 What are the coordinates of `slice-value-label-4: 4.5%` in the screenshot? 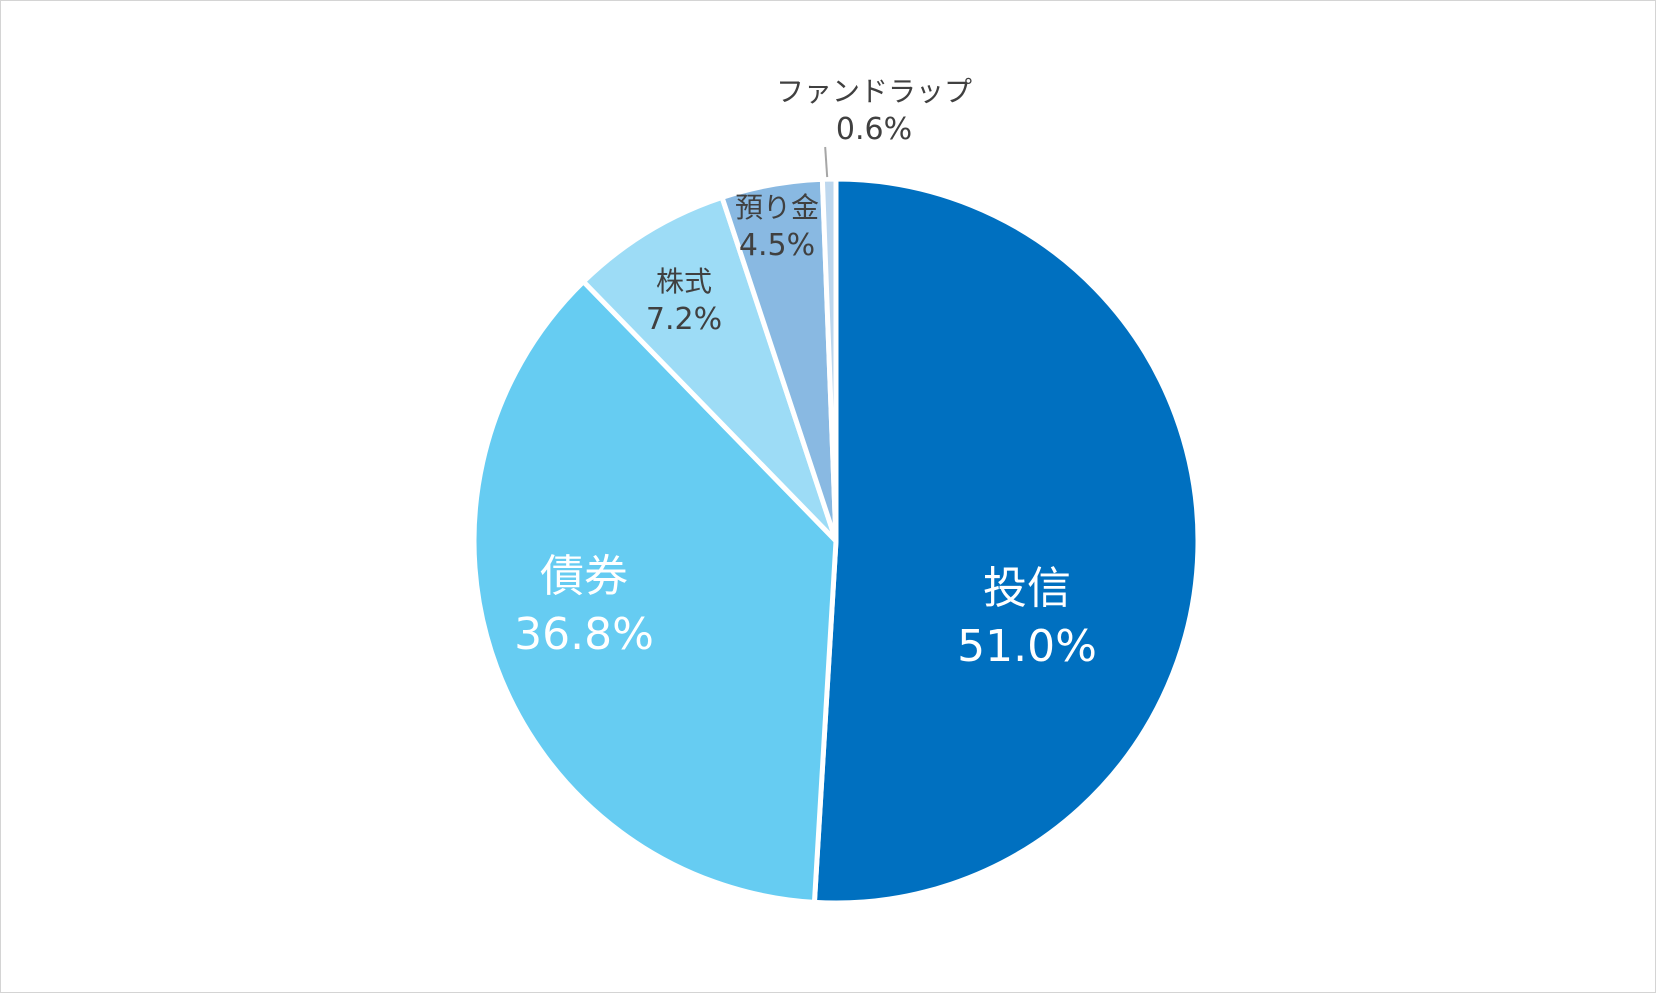 It's located at (777, 245).